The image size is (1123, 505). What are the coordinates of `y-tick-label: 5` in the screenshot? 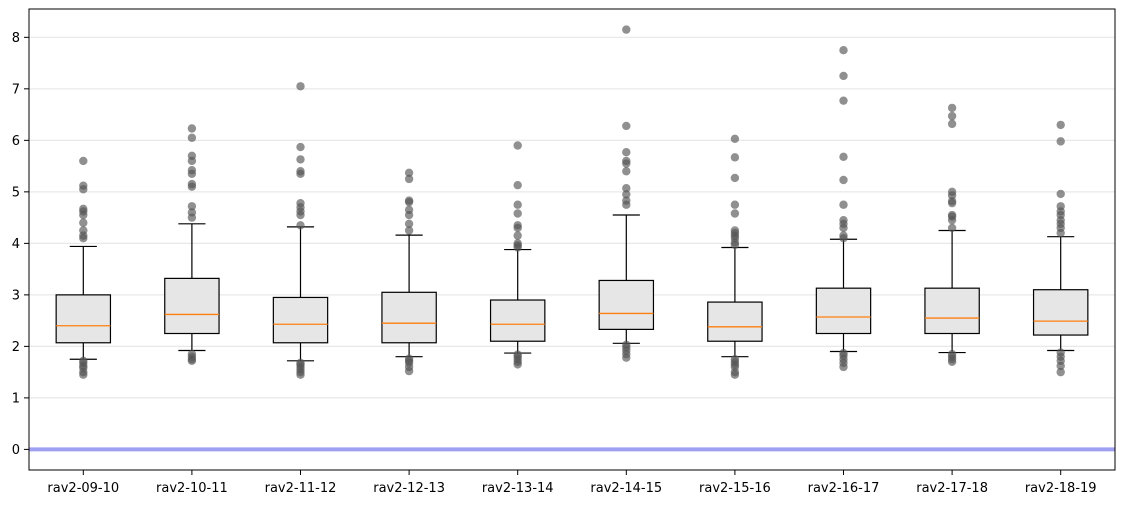 It's located at (16, 192).